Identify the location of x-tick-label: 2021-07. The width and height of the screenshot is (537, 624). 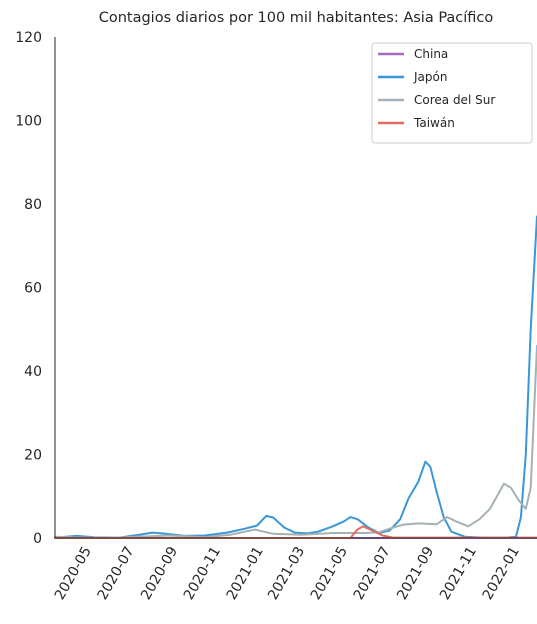
(372, 573).